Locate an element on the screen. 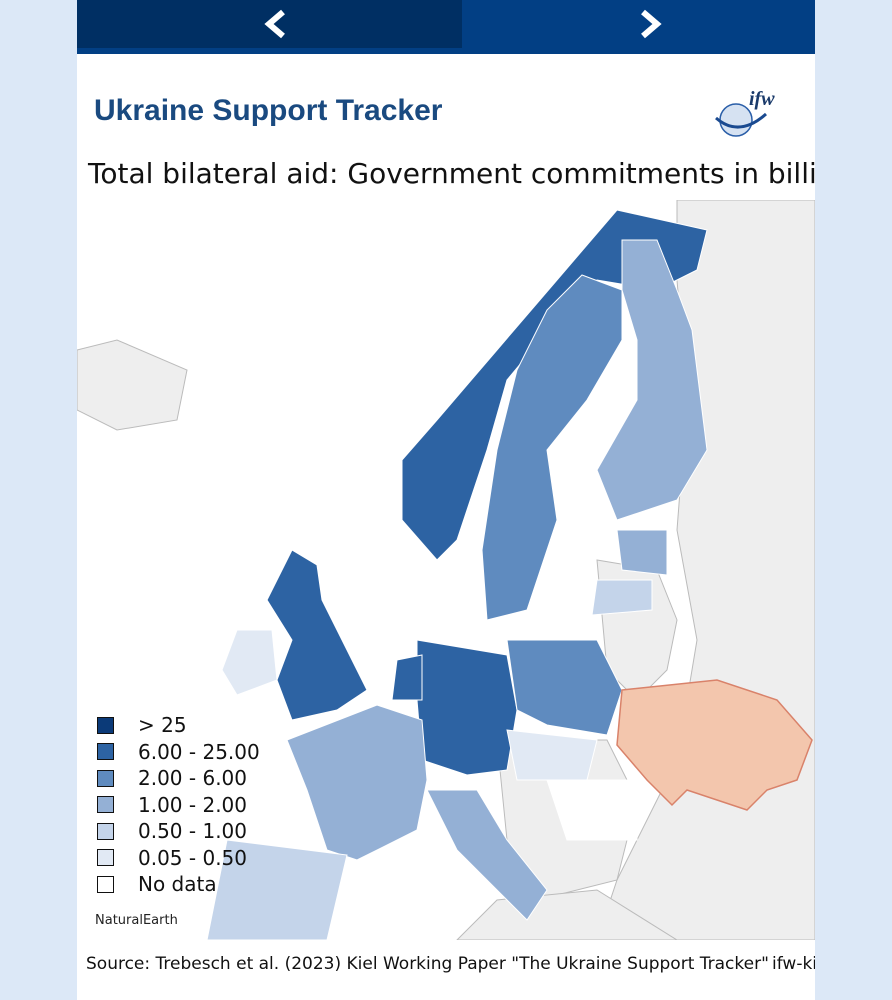 This screenshot has width=892, height=1000. netherlands is located at coordinates (407, 677).